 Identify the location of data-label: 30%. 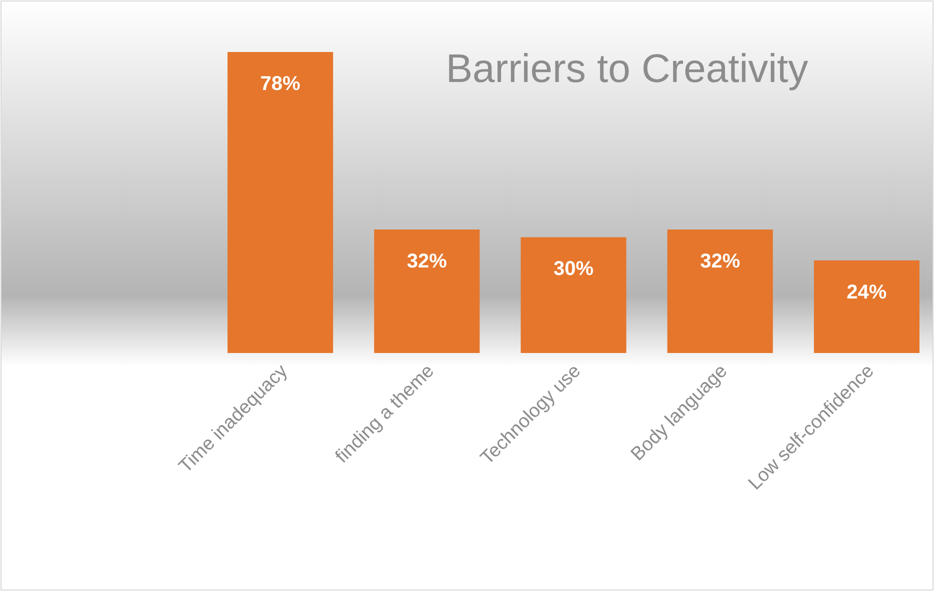
(573, 269).